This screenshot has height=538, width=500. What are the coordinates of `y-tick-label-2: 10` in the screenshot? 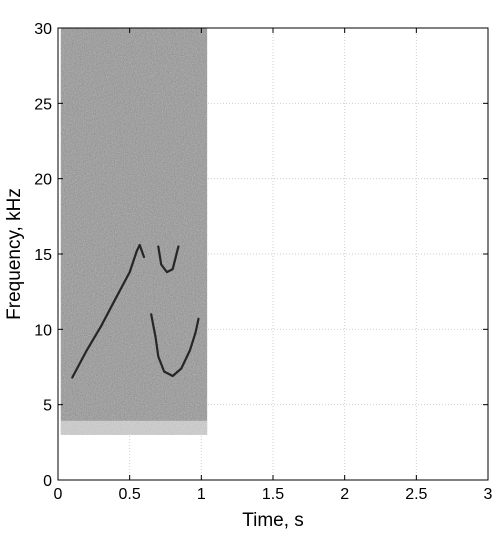 It's located at (43, 330).